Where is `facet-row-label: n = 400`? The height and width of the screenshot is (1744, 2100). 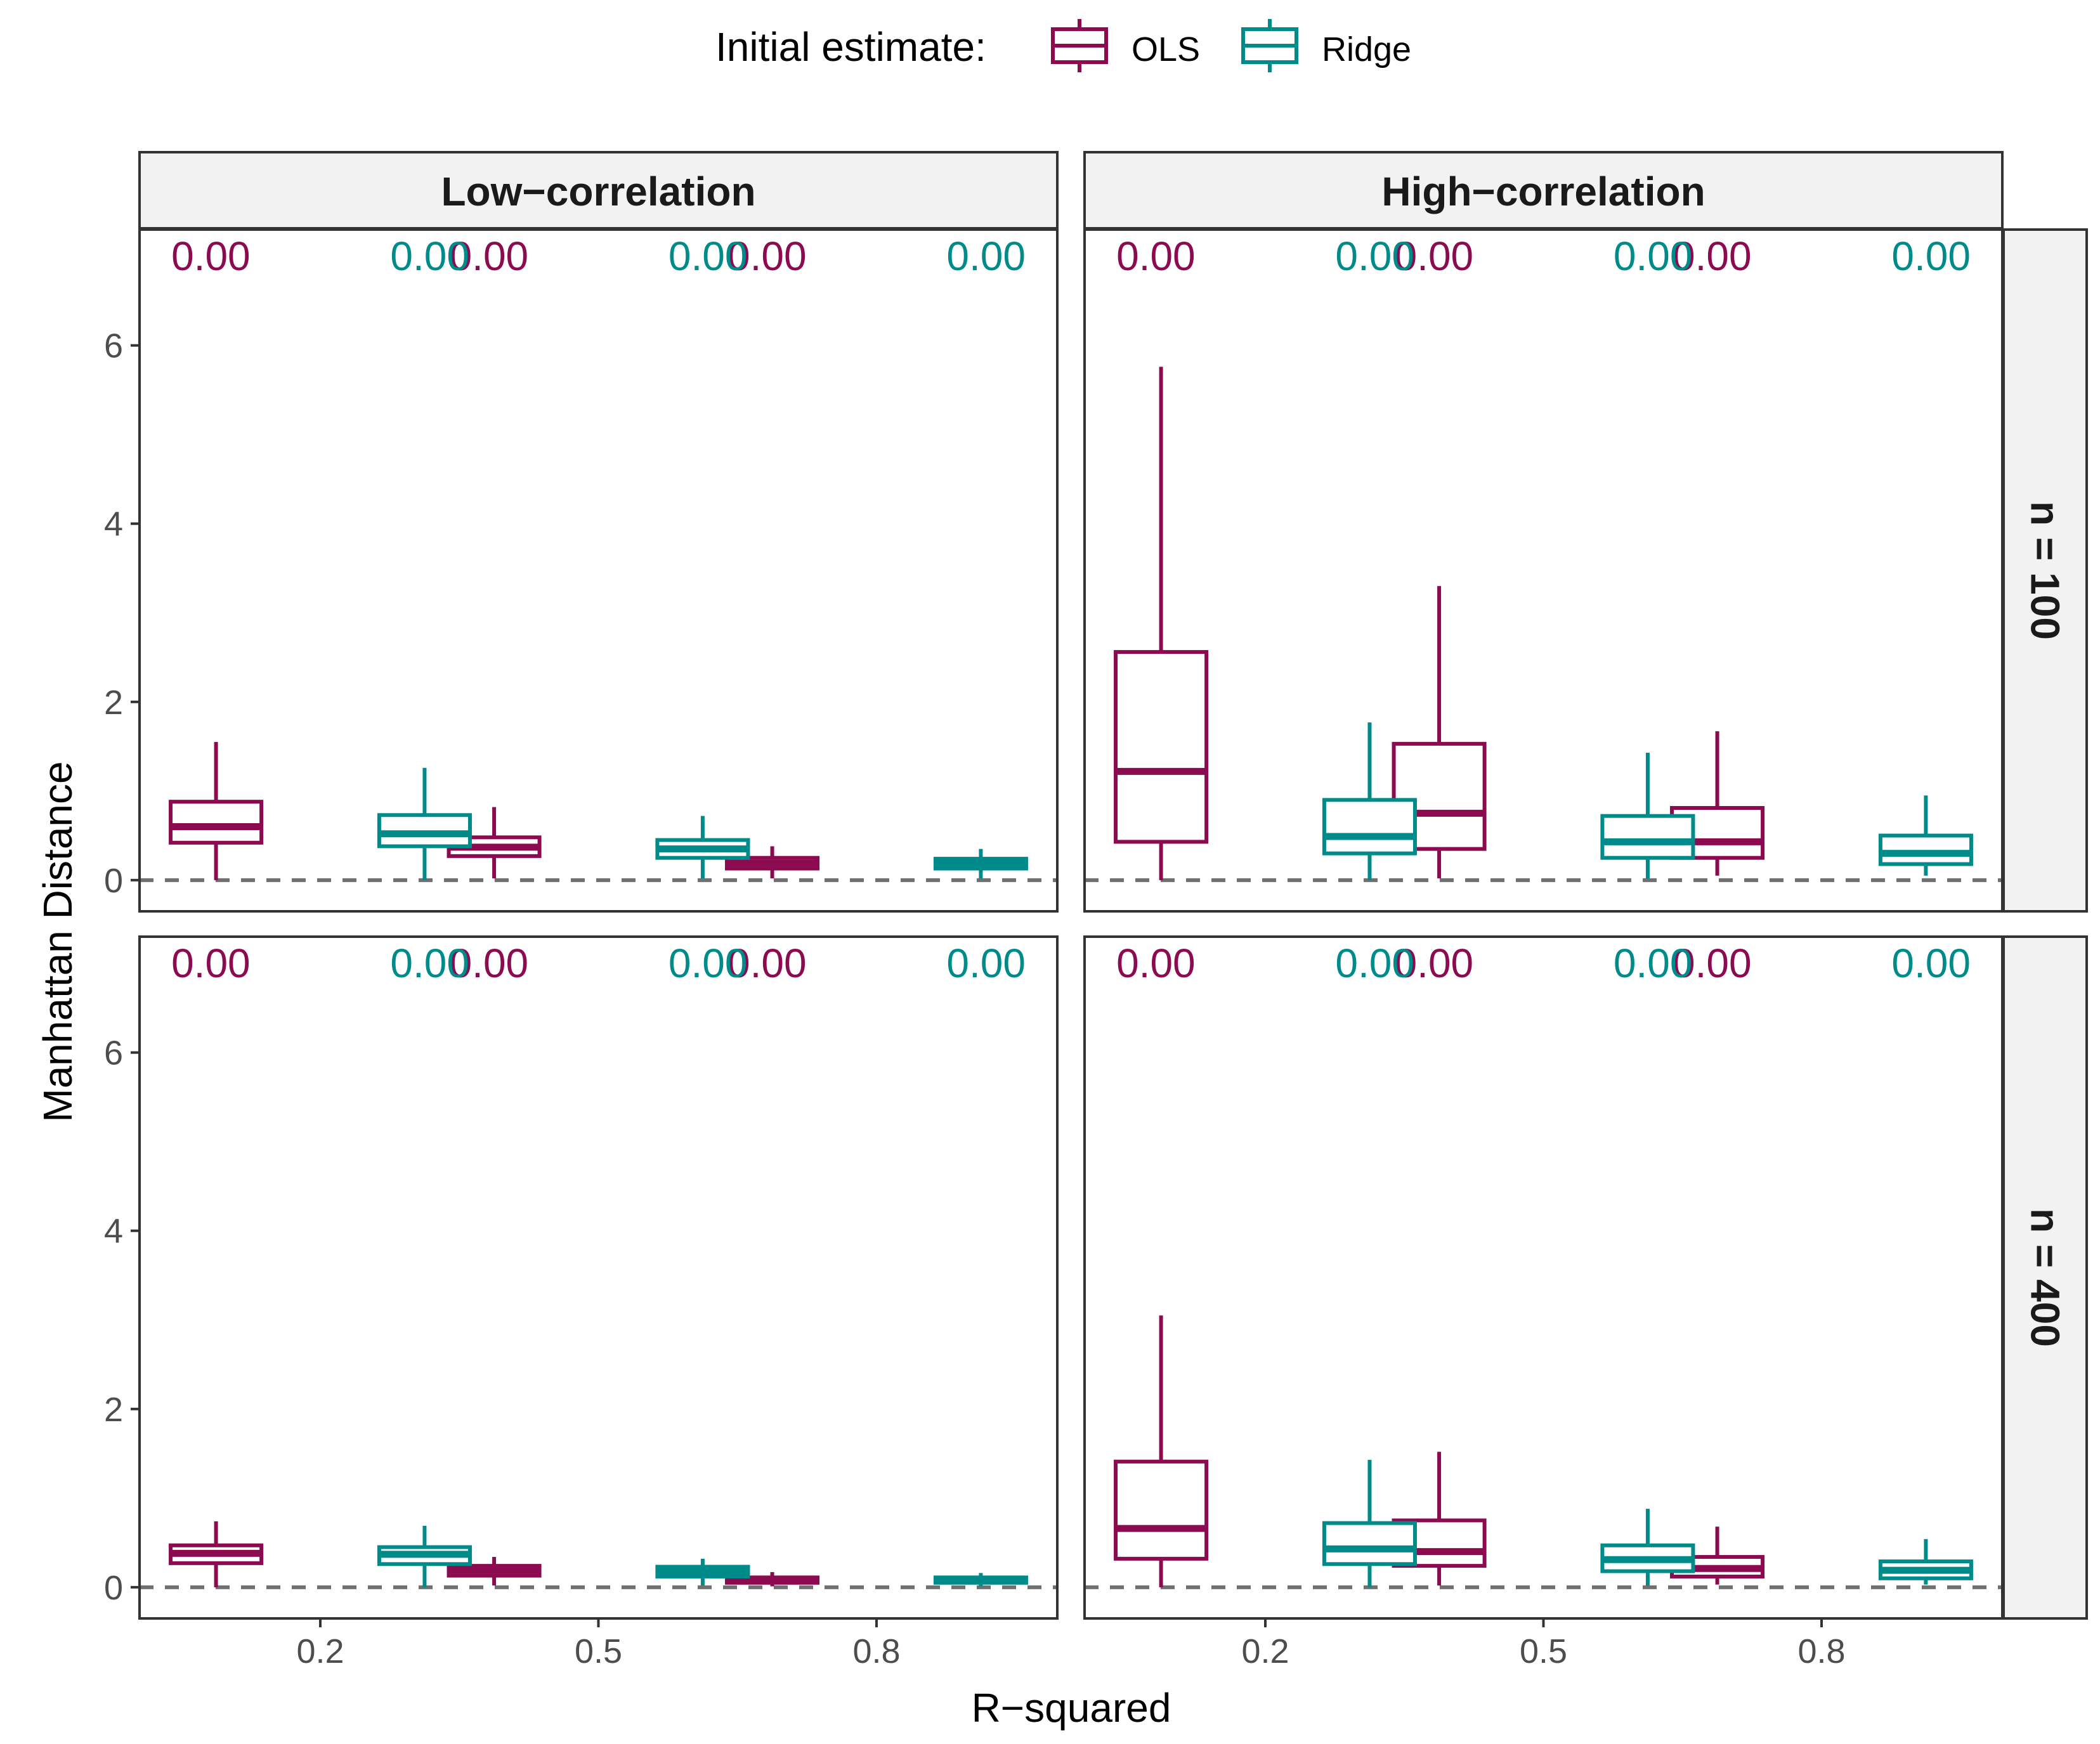
facet-row-label: n = 400 is located at coordinates (2045, 1277).